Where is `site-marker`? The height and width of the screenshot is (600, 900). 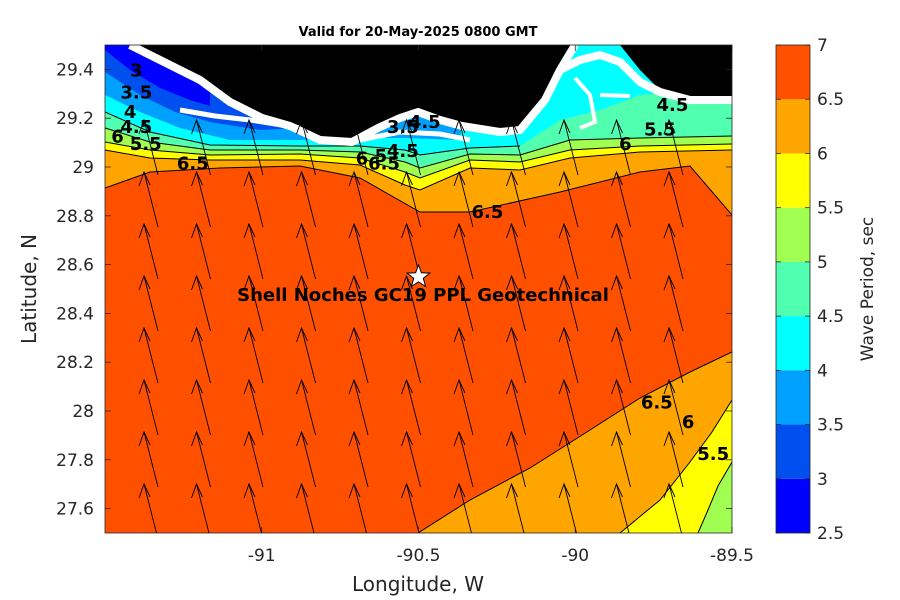
site-marker is located at coordinates (418, 275).